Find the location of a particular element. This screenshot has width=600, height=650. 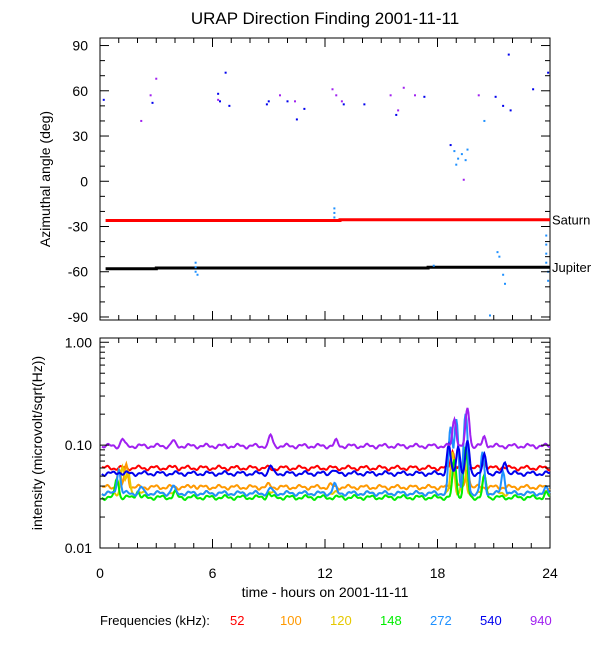

y-tick-label: -30 is located at coordinates (78, 227).